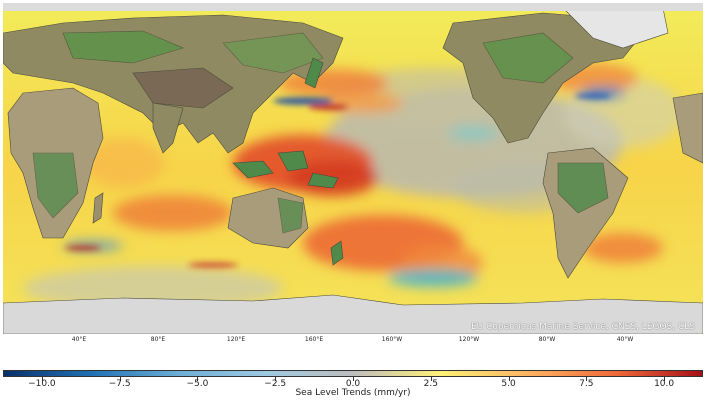 Image resolution: width=706 pixels, height=410 pixels. What do you see at coordinates (430, 384) in the screenshot?
I see `colorbar-tick-label: 2.5` at bounding box center [430, 384].